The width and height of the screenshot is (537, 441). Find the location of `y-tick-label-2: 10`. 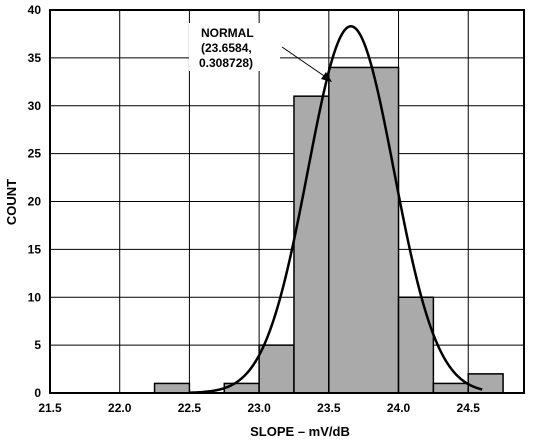

y-tick-label-2: 10 is located at coordinates (35, 297).